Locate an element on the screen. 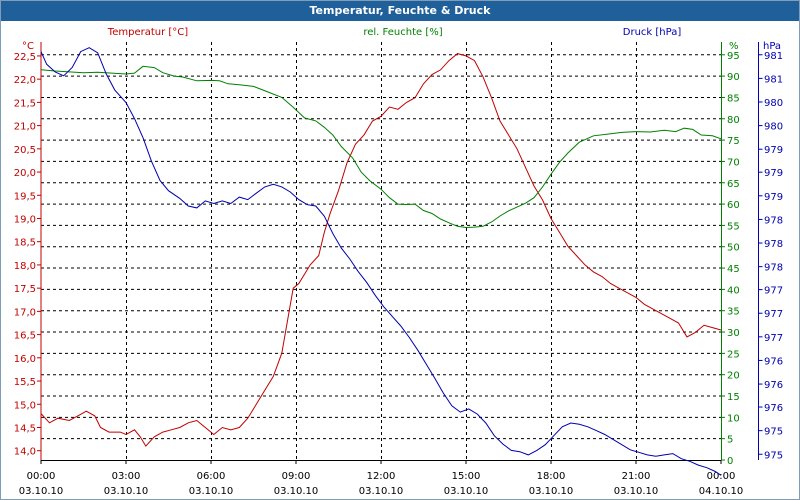 Image resolution: width=800 pixels, height=500 pixels. temp-tick-label: 21,0 is located at coordinates (25, 127).